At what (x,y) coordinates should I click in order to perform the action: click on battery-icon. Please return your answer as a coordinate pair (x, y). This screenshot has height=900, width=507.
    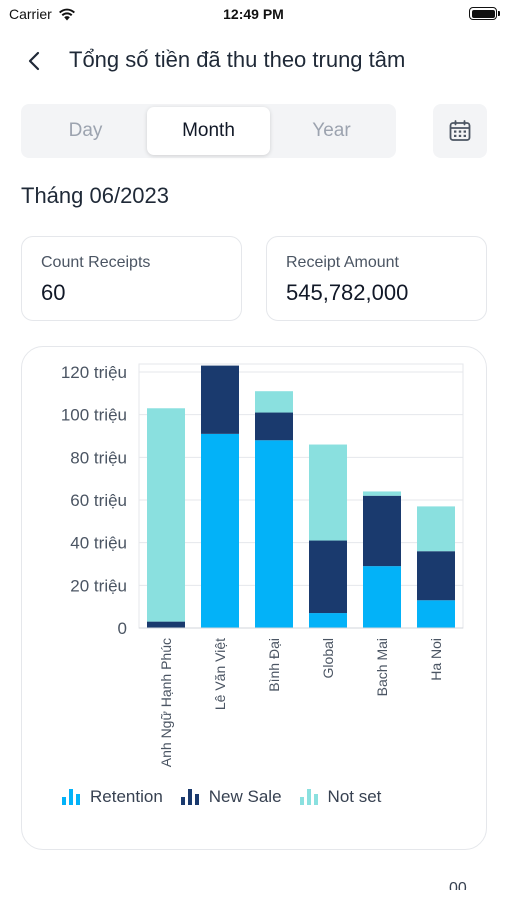
    Looking at the image, I should click on (484, 13).